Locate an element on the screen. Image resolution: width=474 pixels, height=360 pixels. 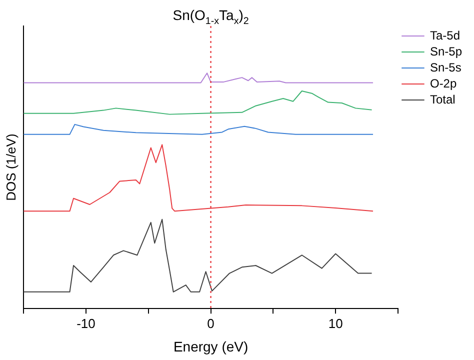
legend-label: Ta-5d is located at coordinates (445, 35).